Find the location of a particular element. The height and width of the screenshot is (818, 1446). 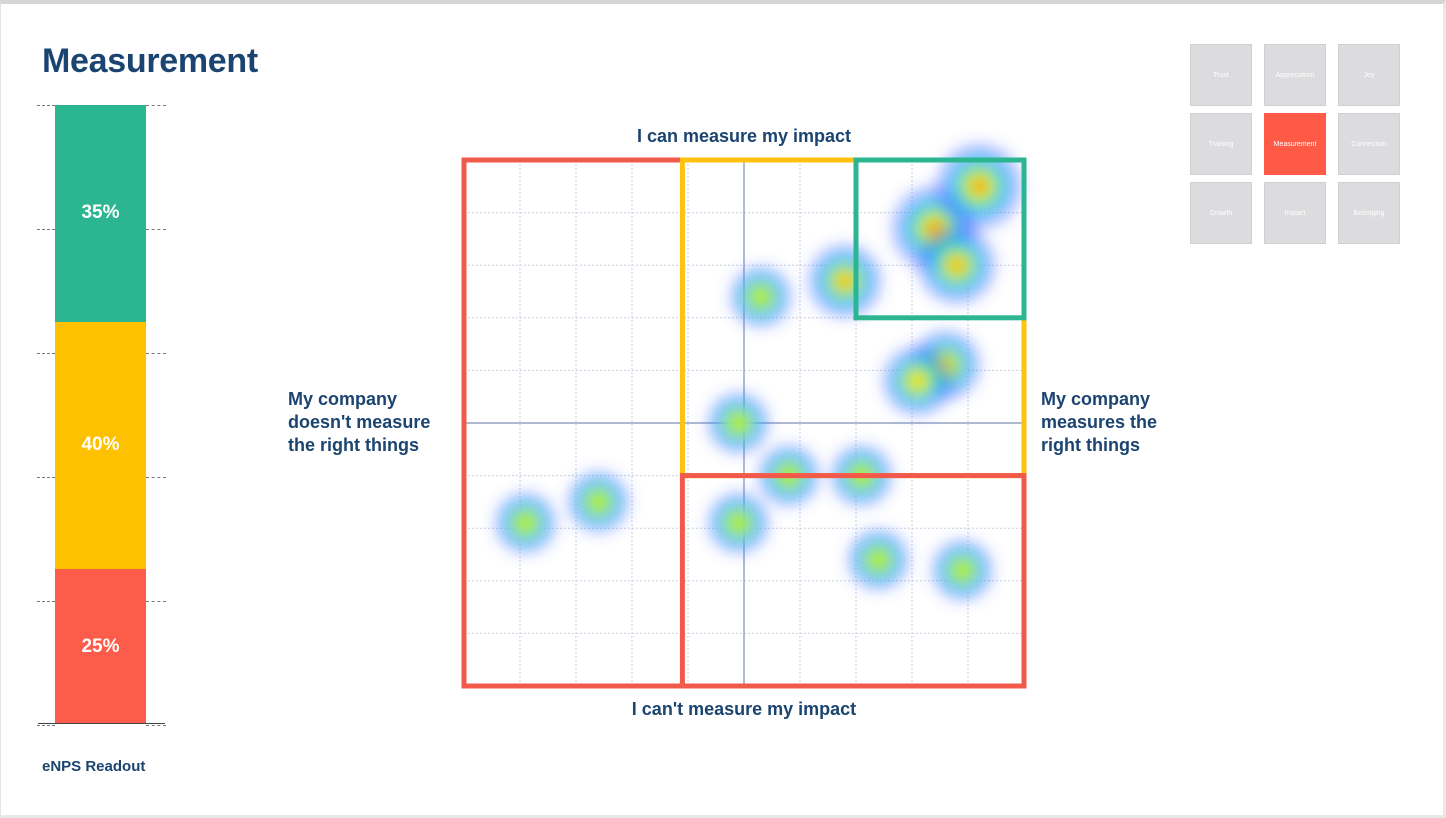

enps-caption: eNPS Readout is located at coordinates (94, 766).